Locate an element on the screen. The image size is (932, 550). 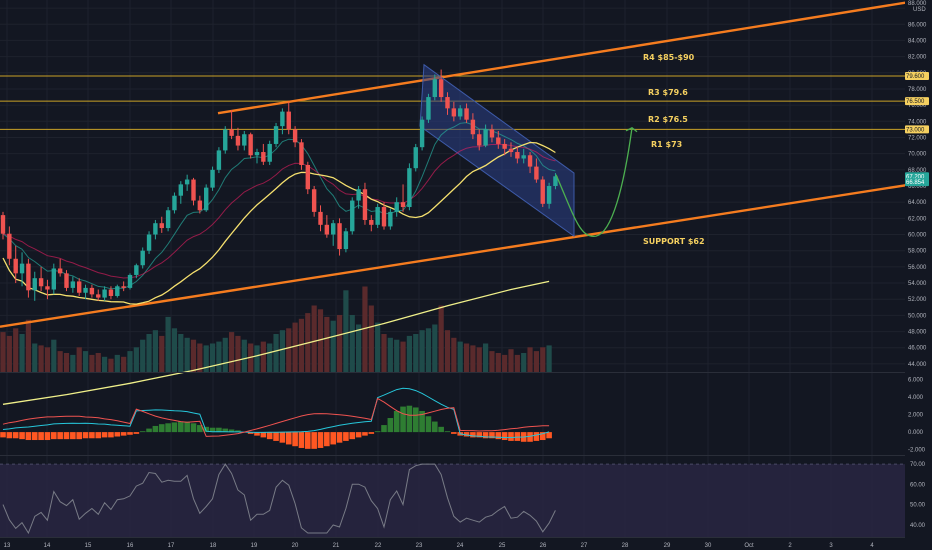
projection-curve is located at coordinates (594, 182).